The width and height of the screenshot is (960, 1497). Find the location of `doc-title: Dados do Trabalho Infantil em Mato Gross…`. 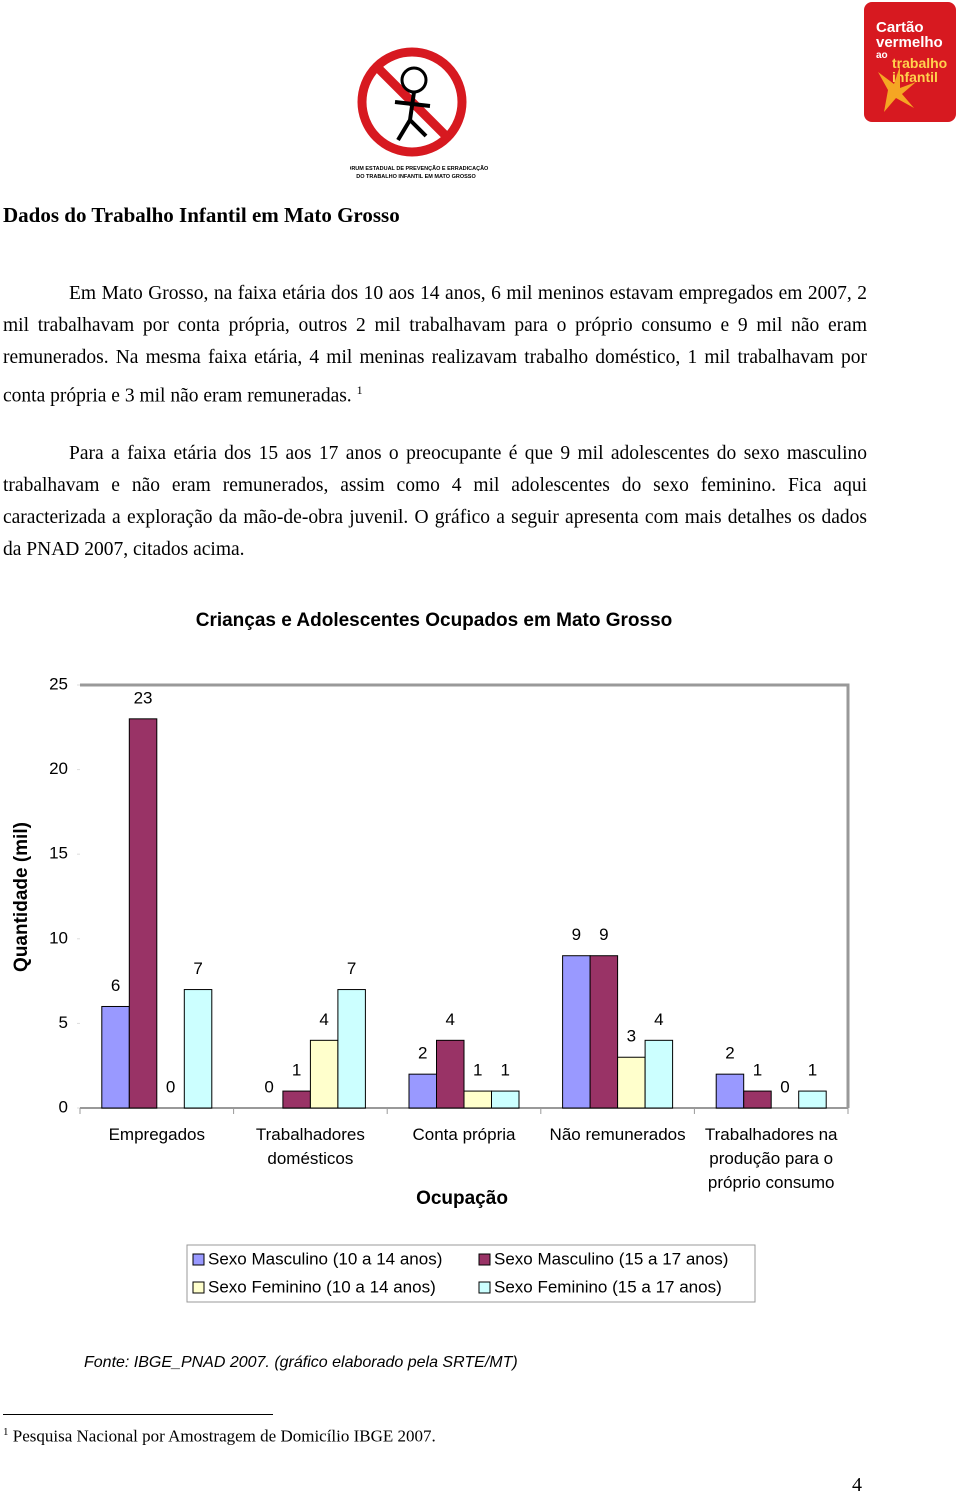

doc-title: Dados do Trabalho Infantil em Mato Gross… is located at coordinates (201, 215).